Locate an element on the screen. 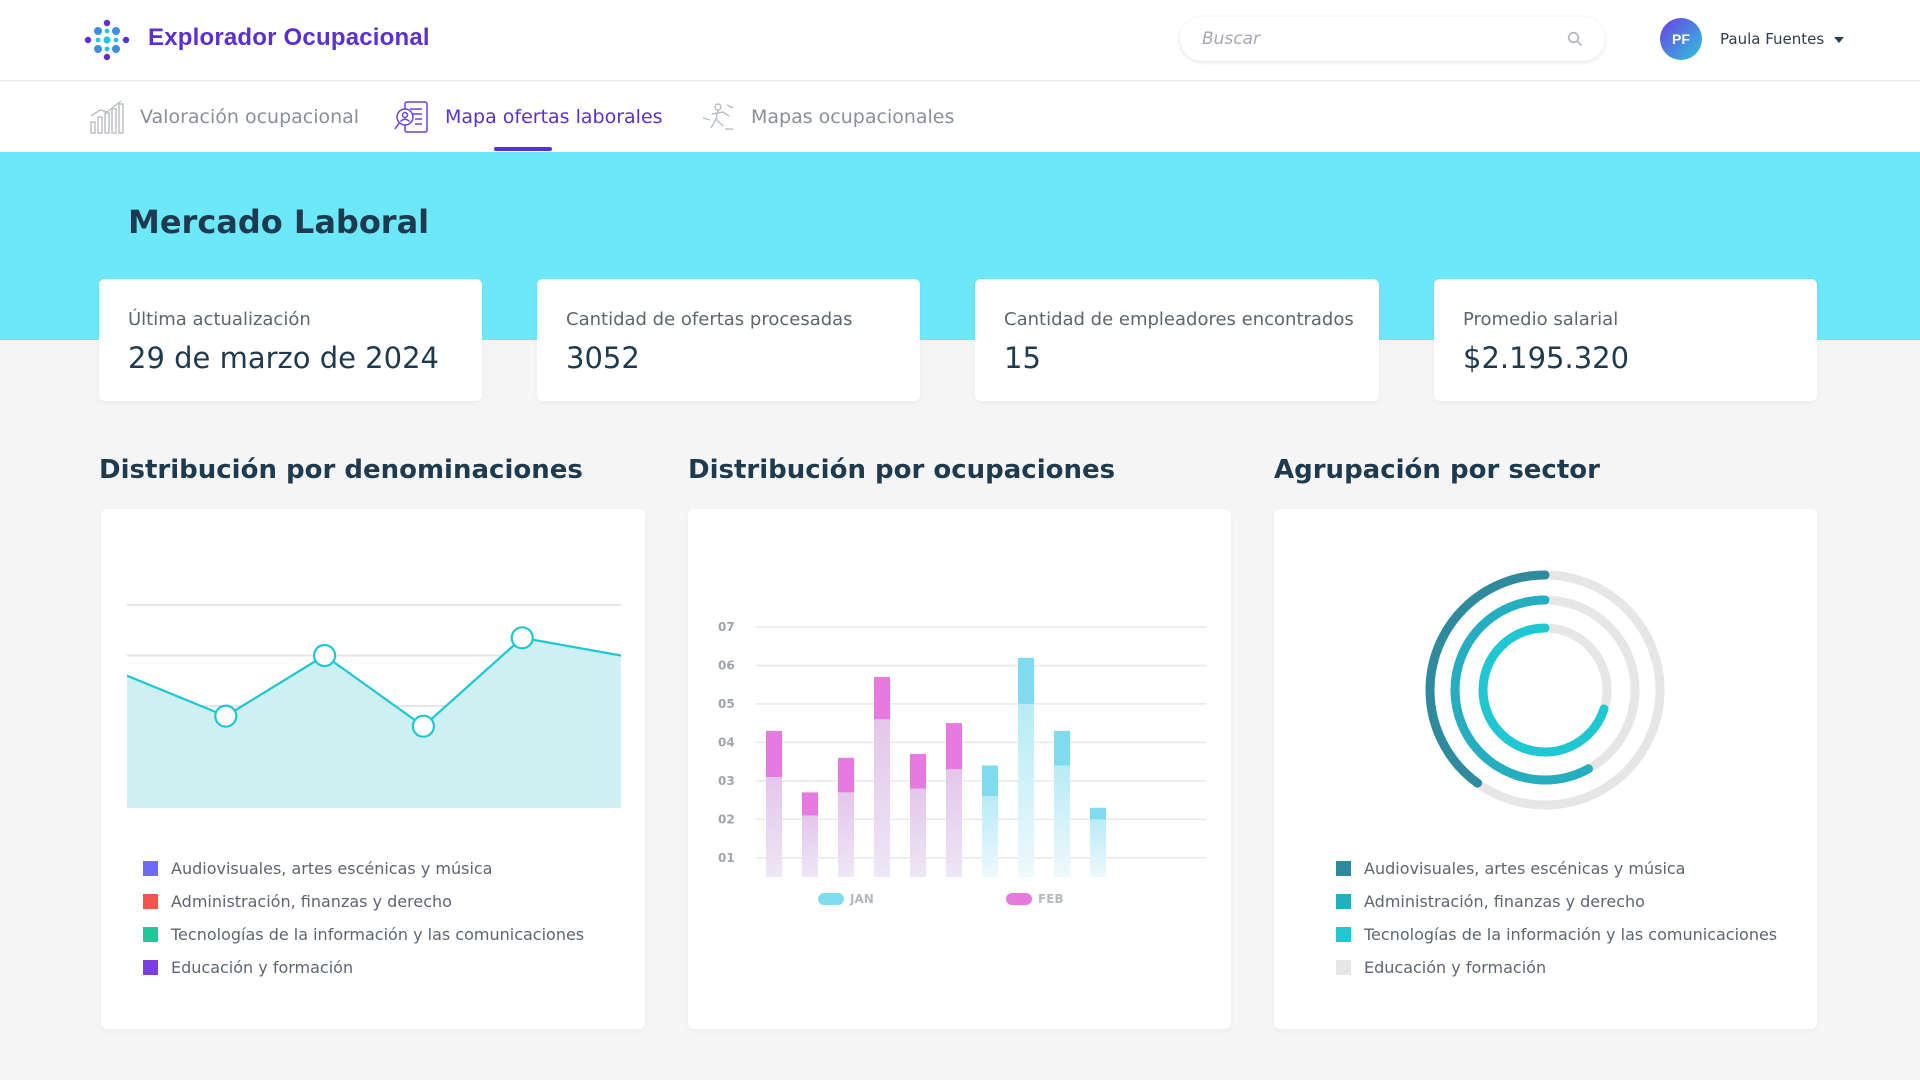  area-fill is located at coordinates (374, 722).